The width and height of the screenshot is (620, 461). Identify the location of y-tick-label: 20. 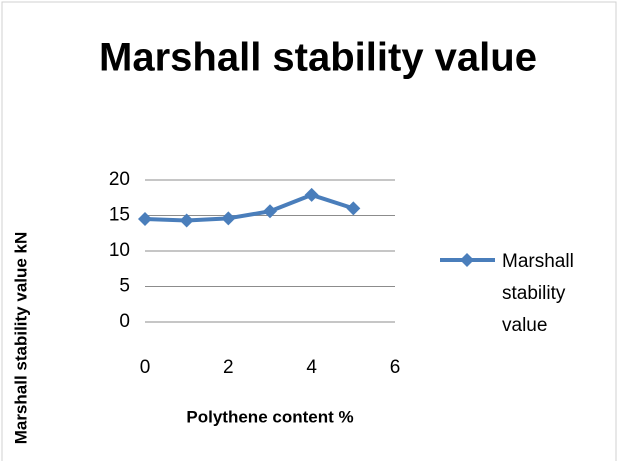
(119, 179).